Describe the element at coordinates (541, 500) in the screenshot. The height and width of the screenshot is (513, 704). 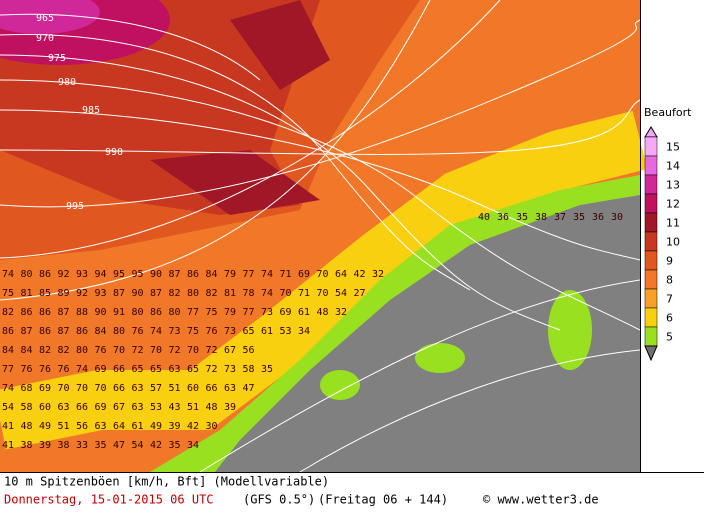
I see `footer-credit: © www.wetter3.de` at that location.